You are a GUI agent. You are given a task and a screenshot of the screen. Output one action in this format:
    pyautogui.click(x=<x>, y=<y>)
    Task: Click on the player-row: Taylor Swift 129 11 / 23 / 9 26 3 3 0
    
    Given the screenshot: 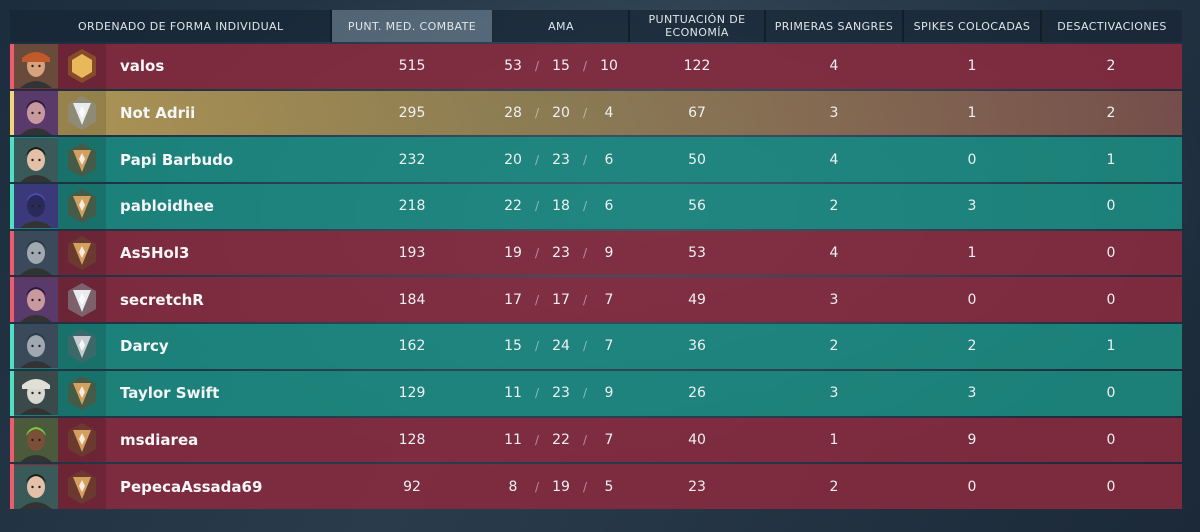 What is the action you would take?
    pyautogui.click(x=596, y=393)
    